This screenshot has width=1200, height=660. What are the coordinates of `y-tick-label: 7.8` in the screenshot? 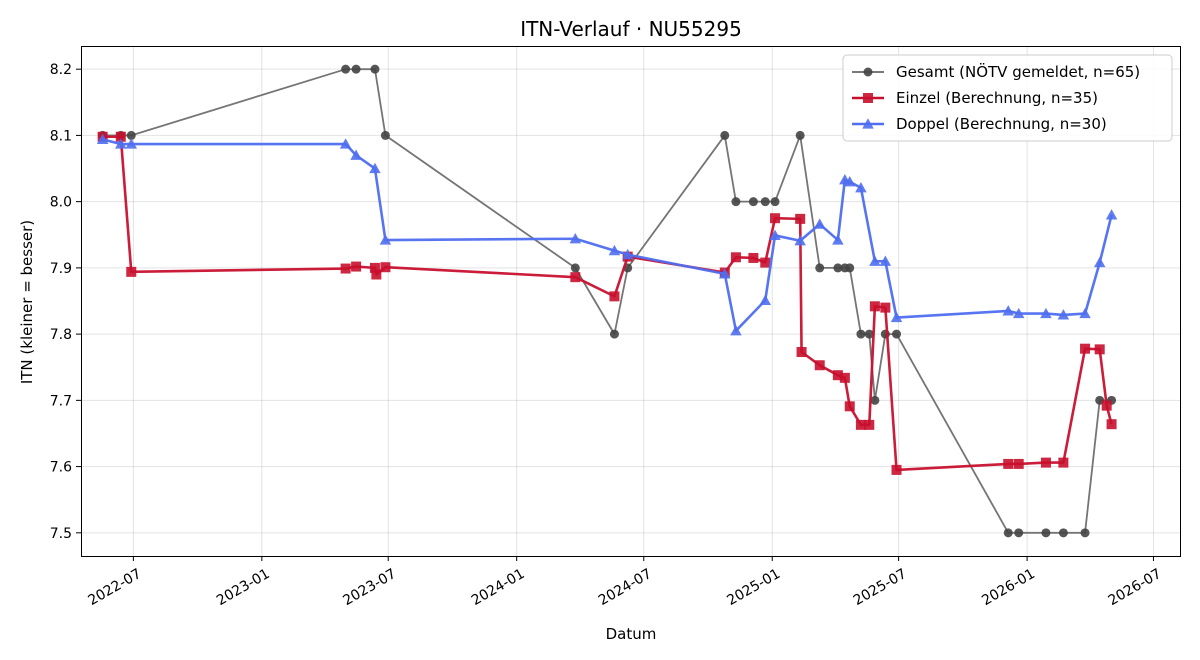 It's located at (61, 335).